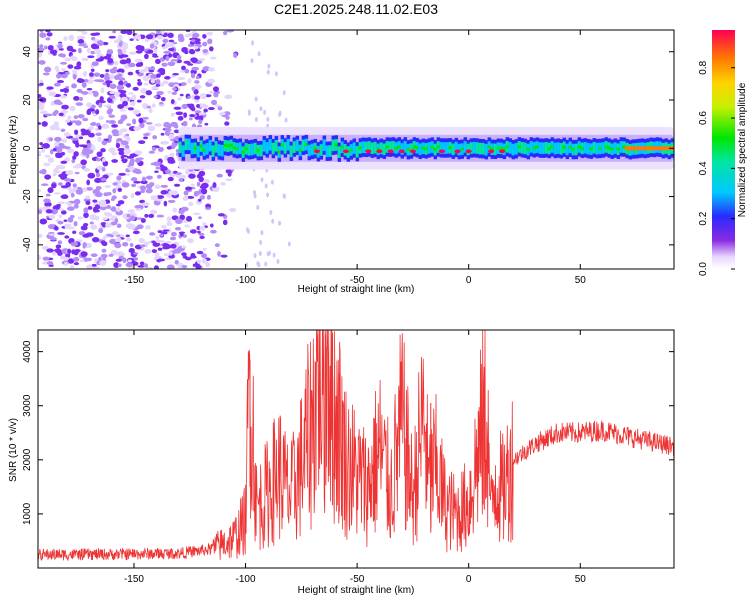 The height and width of the screenshot is (600, 750). What do you see at coordinates (356, 289) in the screenshot?
I see `spectrogram-x-label: Height of straight line (km)` at bounding box center [356, 289].